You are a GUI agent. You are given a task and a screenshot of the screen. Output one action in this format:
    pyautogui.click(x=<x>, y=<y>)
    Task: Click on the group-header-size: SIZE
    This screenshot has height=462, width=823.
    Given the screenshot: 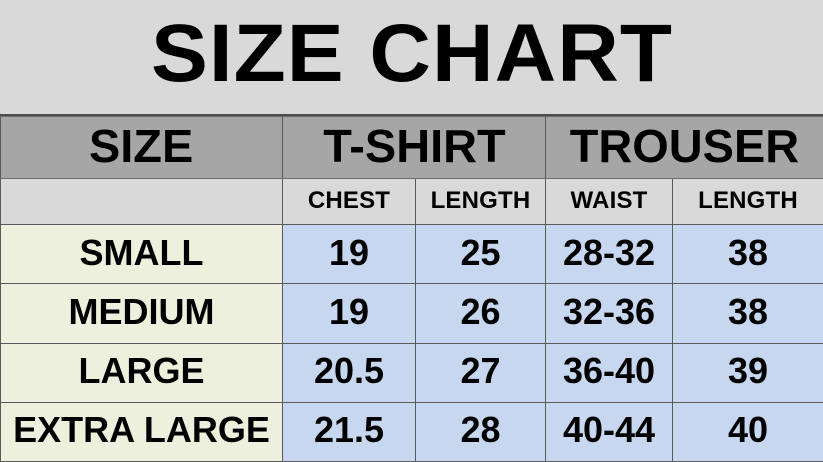 What is the action you would take?
    pyautogui.click(x=141, y=147)
    